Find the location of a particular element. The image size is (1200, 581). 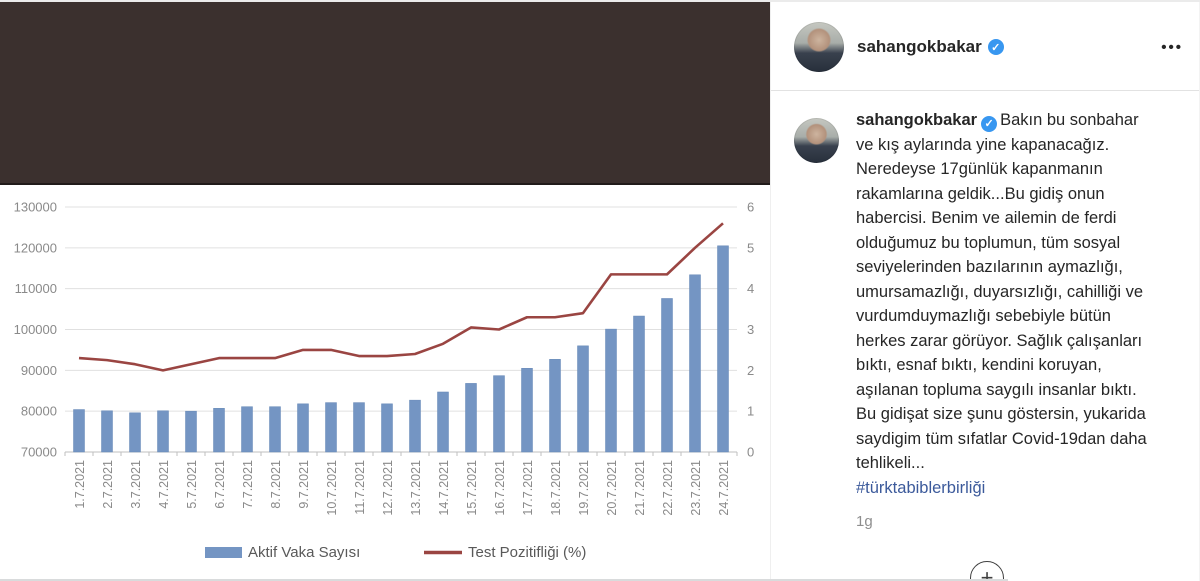

svg-text: 90000 is located at coordinates (39, 370).